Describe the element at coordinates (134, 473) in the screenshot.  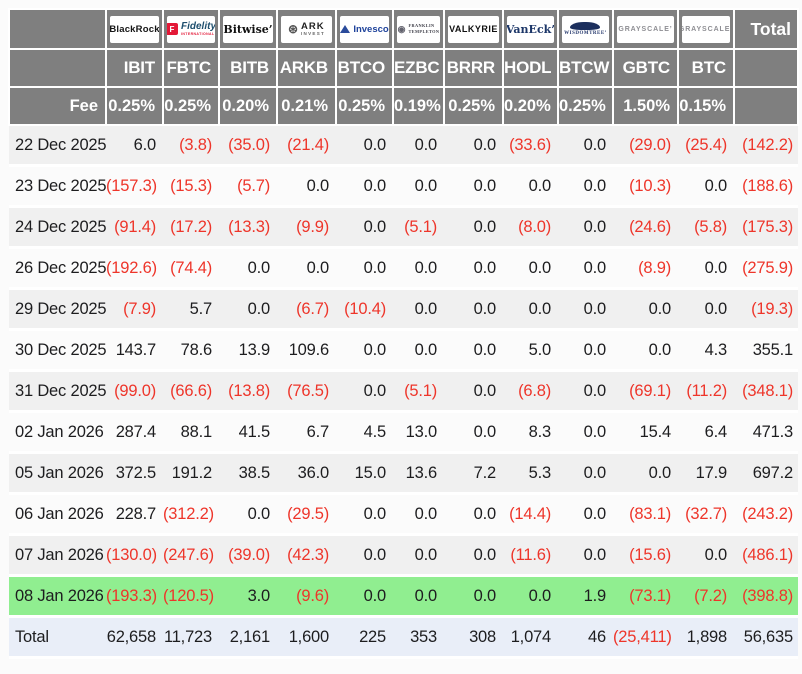
I see `flow-value: 372.5` at that location.